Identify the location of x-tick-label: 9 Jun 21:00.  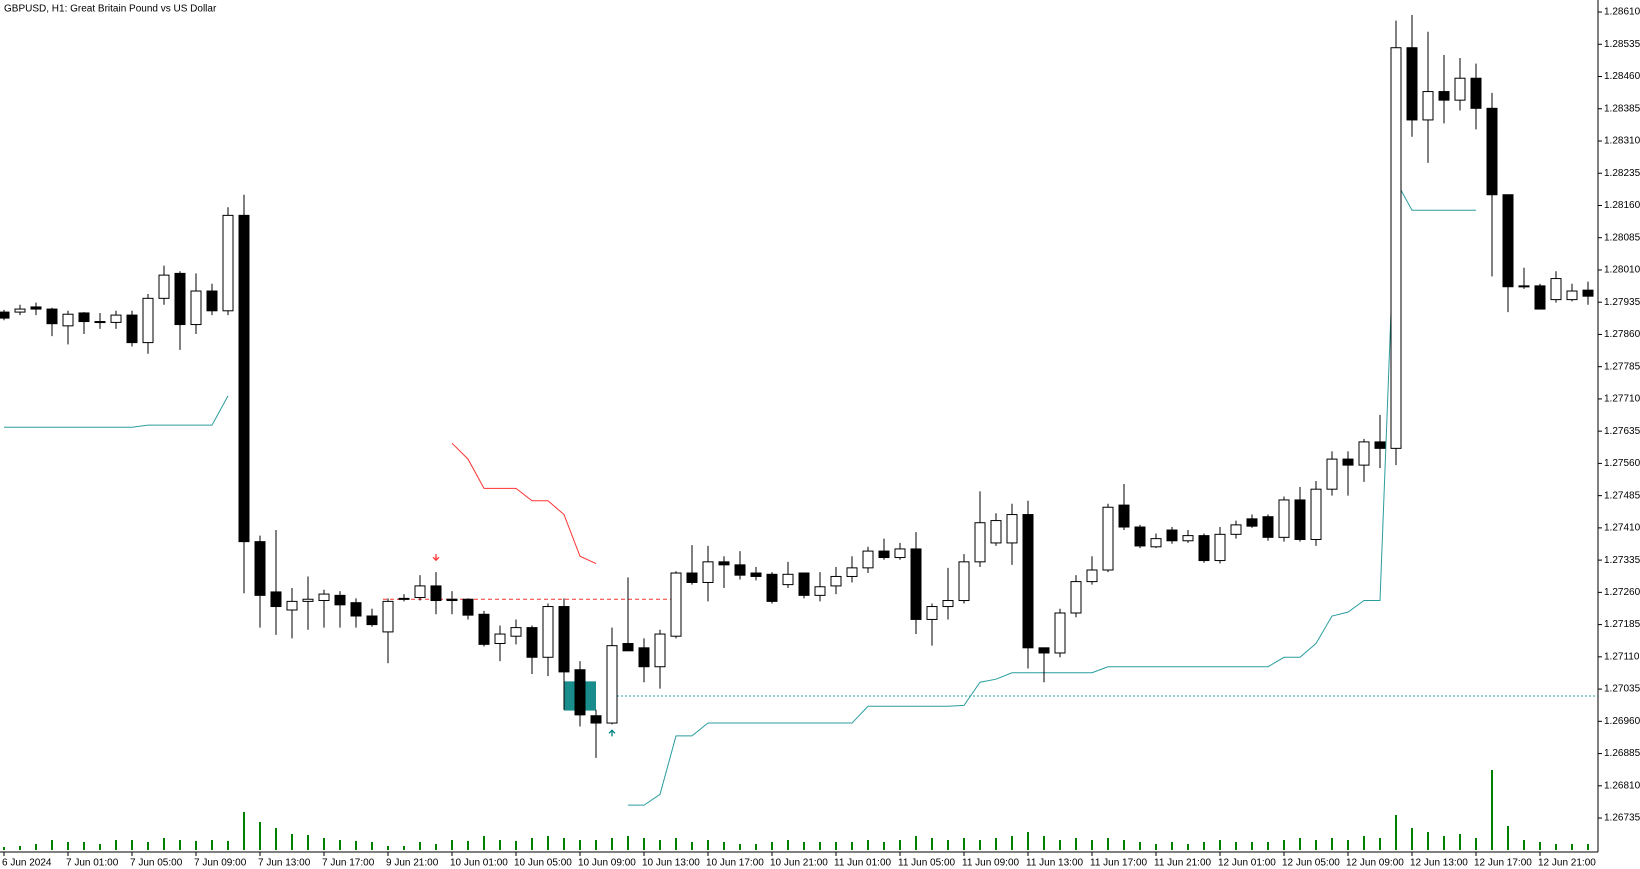
(412, 863).